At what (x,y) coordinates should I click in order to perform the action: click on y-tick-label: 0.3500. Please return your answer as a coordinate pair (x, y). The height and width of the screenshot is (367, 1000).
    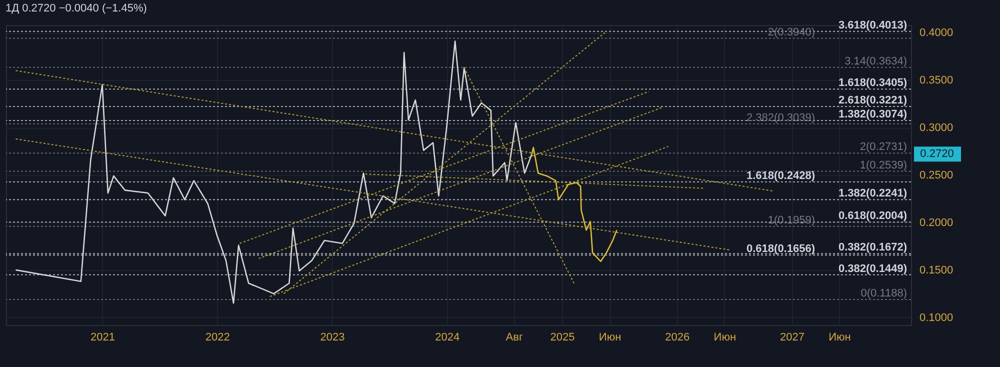
    Looking at the image, I should click on (937, 80).